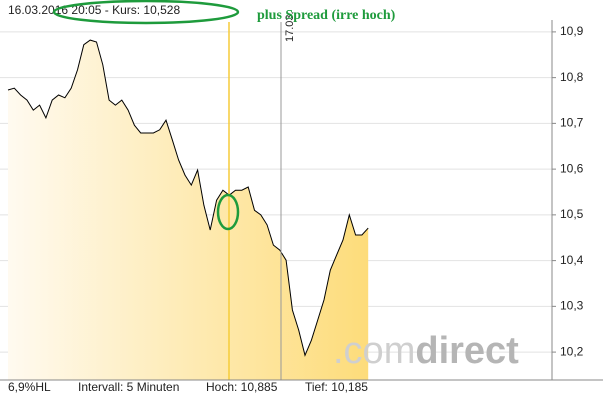 The width and height of the screenshot is (603, 404). Describe the element at coordinates (572, 306) in the screenshot. I see `y-tick-label: 10,3` at that location.